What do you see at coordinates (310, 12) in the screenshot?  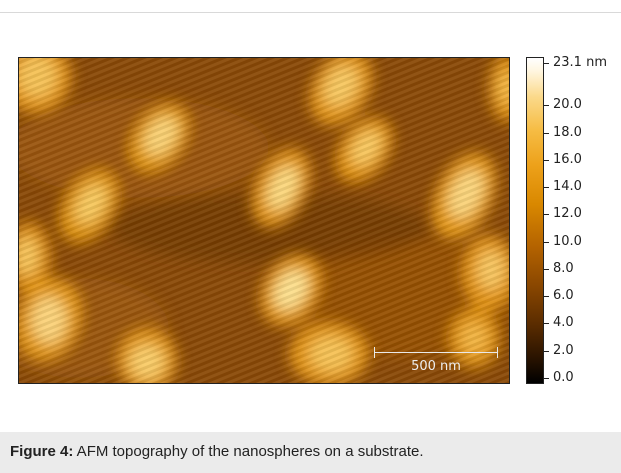 I see `top-divider` at bounding box center [310, 12].